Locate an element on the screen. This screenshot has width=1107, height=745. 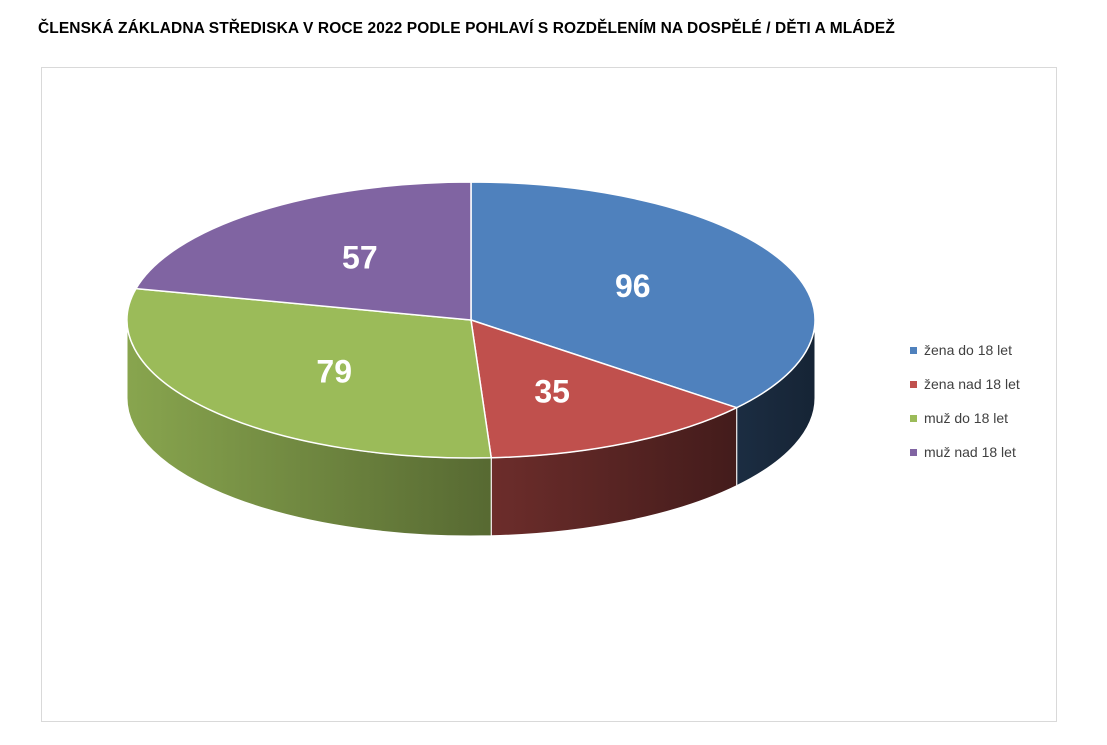
legend-item: muž do 18 let is located at coordinates (965, 418).